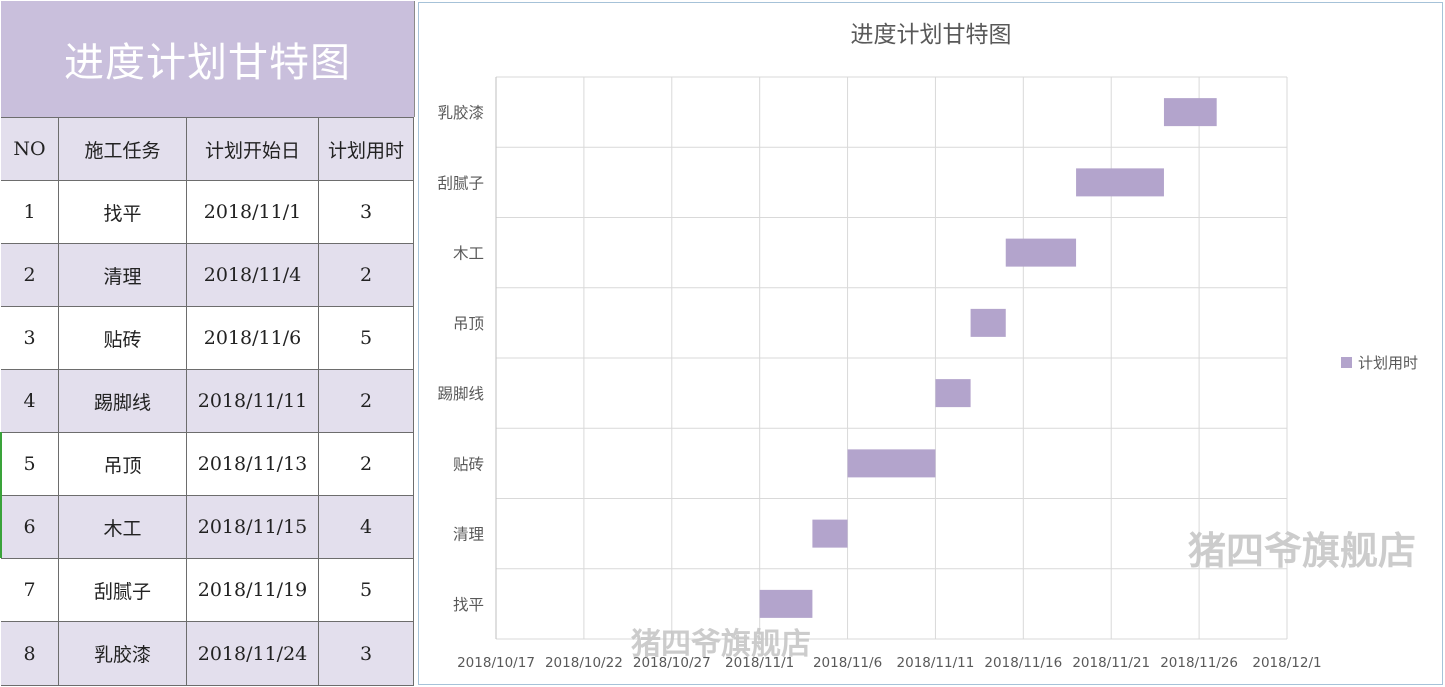 The width and height of the screenshot is (1445, 687). What do you see at coordinates (30, 400) in the screenshot?
I see `cell-no: 4` at bounding box center [30, 400].